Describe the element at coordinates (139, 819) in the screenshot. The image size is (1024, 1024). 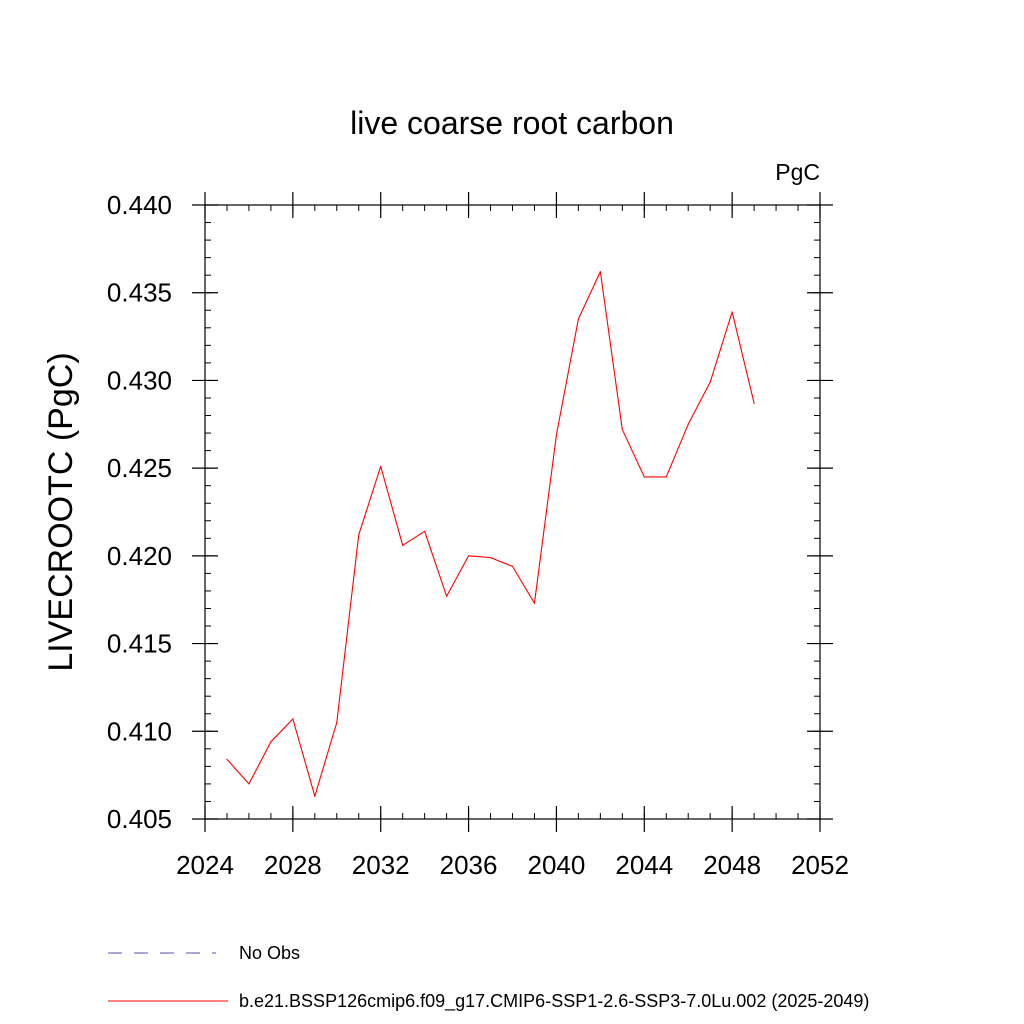
I see `y-tick-label: 0.405` at that location.